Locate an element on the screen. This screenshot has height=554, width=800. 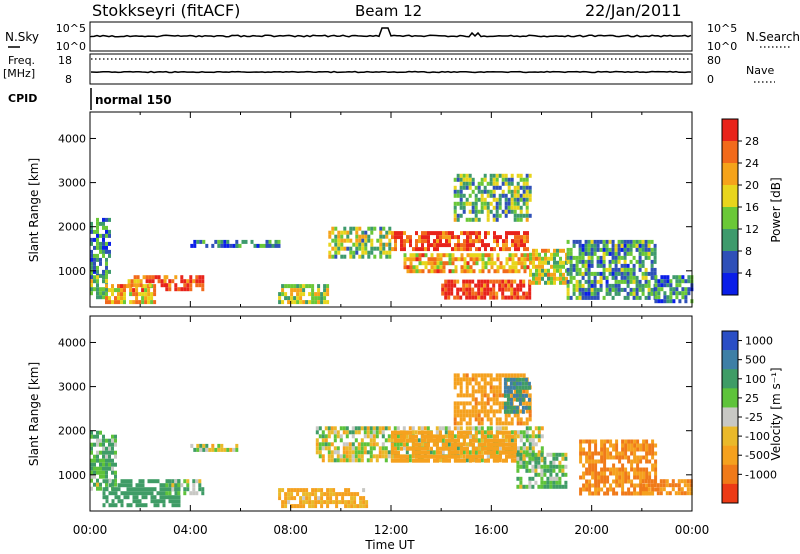
colorbar-tick-label: 20 is located at coordinates (752, 185).